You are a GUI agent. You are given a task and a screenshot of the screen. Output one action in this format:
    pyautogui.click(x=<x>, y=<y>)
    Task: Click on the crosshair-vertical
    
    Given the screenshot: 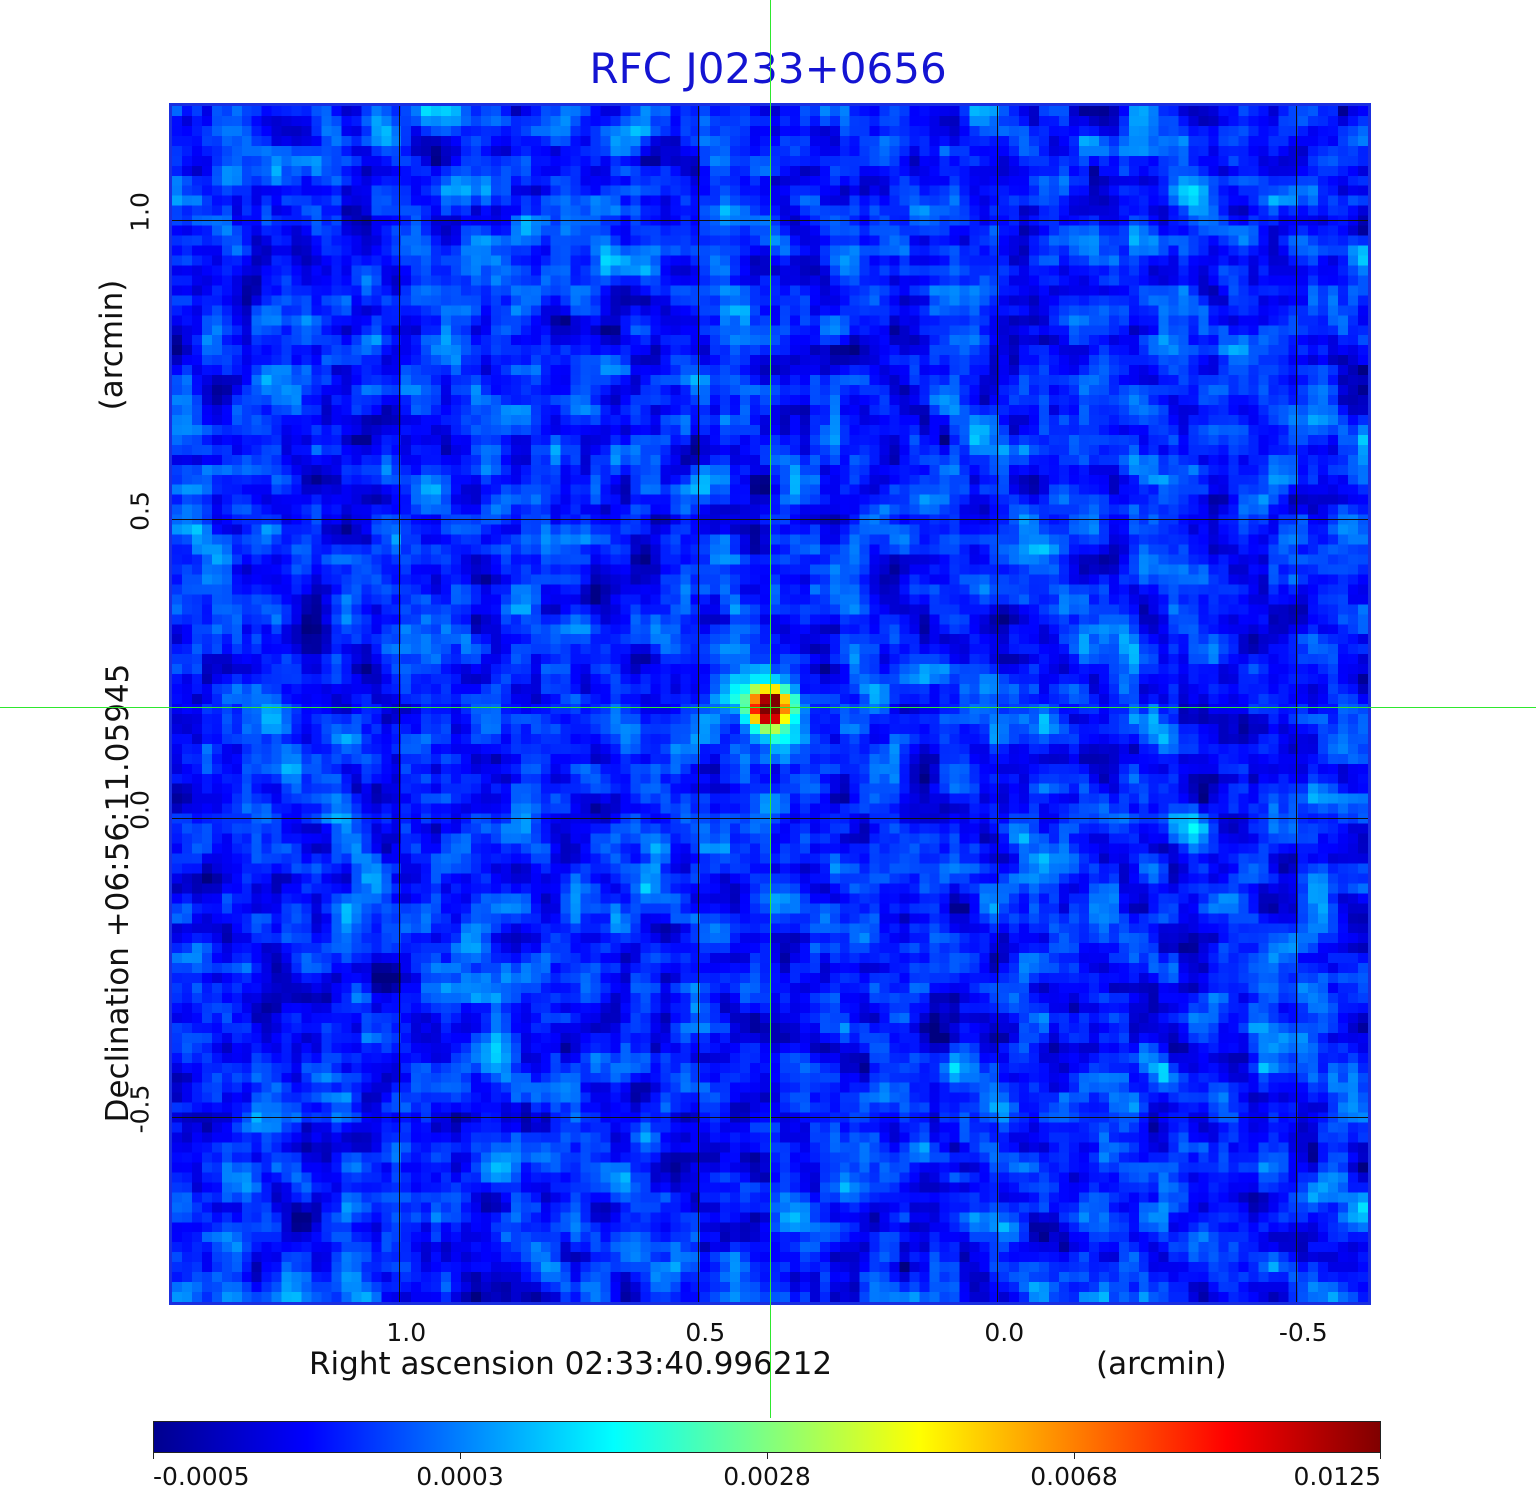 What is the action you would take?
    pyautogui.click(x=770, y=709)
    